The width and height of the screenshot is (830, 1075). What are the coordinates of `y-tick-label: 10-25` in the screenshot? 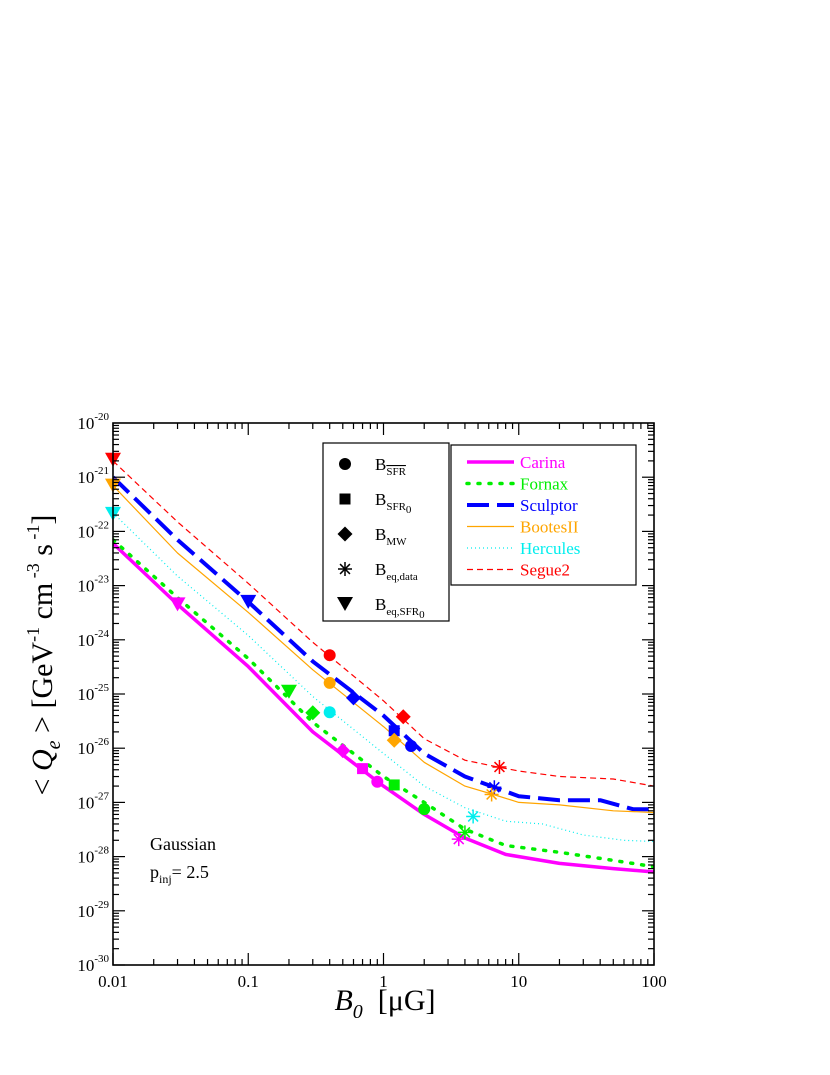 It's located at (93, 693).